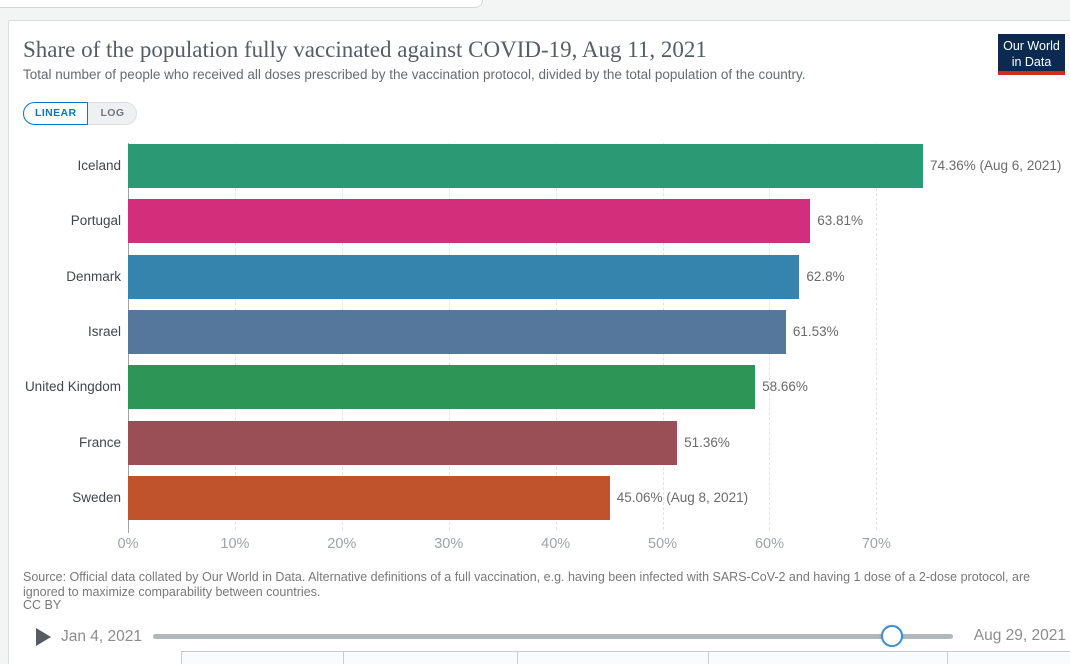 The width and height of the screenshot is (1070, 664). I want to click on timeline-slider-handle, so click(892, 636).